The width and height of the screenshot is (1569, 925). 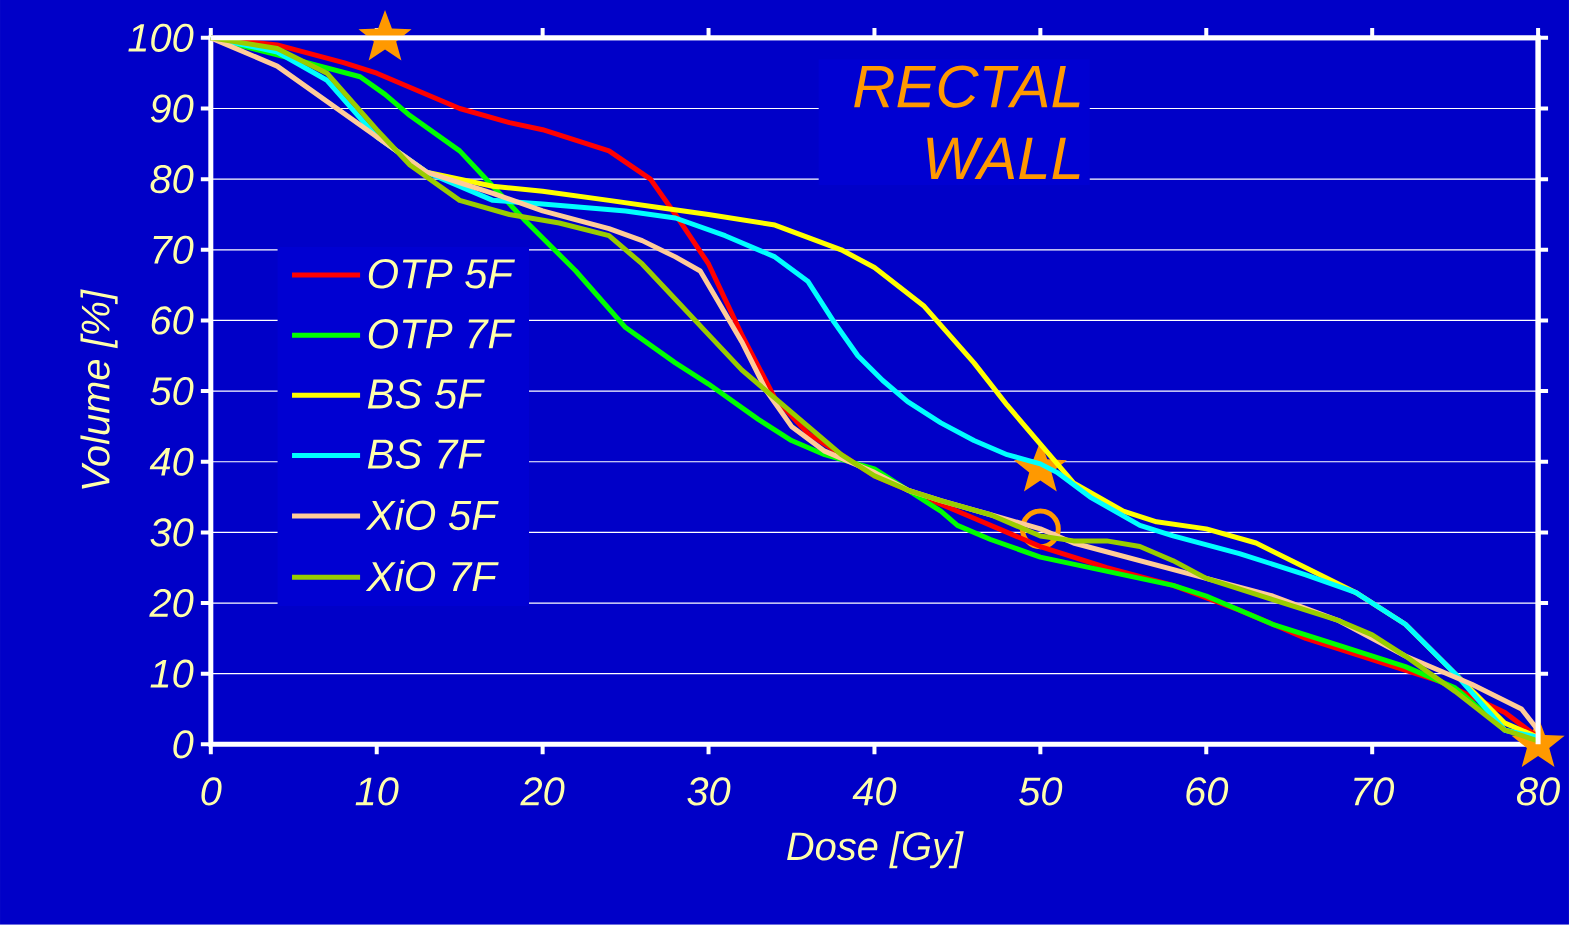 What do you see at coordinates (709, 791) in the screenshot?
I see `x-tick-label: 30` at bounding box center [709, 791].